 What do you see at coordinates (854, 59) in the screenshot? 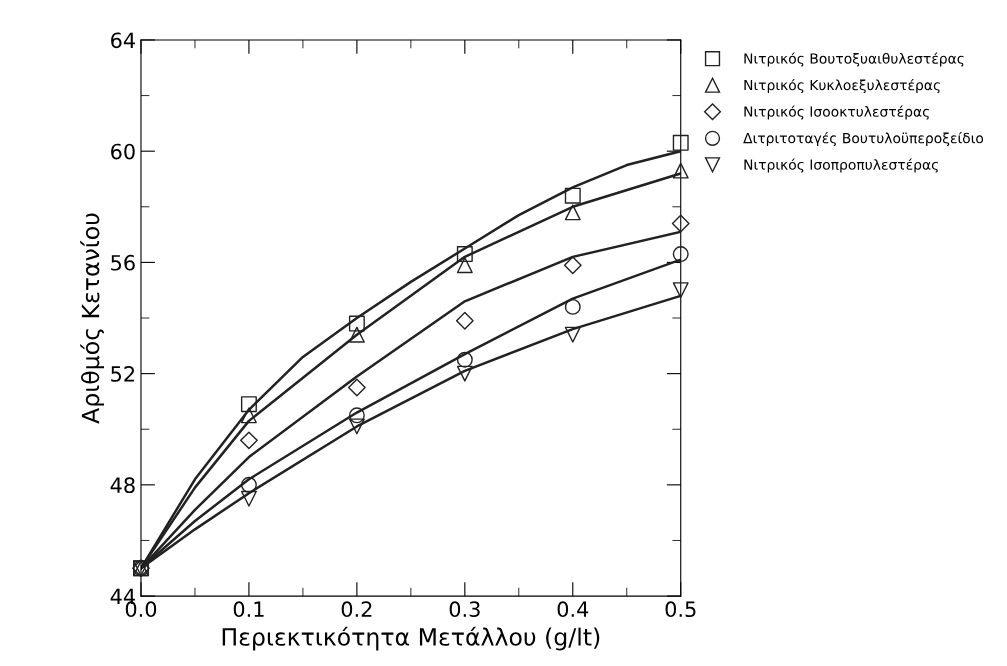
I see `legend-label: Νιτρικός Βουτοξυαιθυλεστέρας` at bounding box center [854, 59].